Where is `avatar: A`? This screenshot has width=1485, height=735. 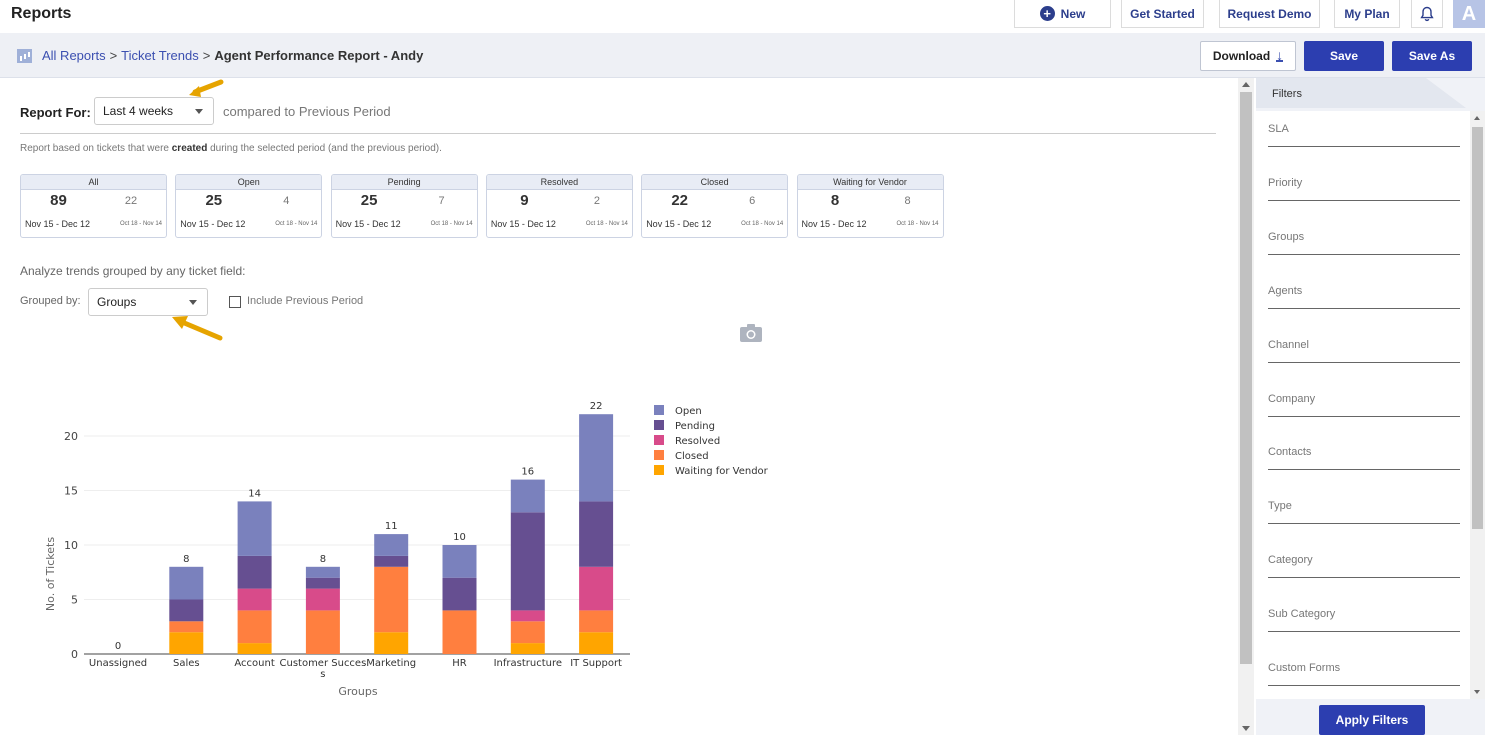 avatar: A is located at coordinates (1469, 14).